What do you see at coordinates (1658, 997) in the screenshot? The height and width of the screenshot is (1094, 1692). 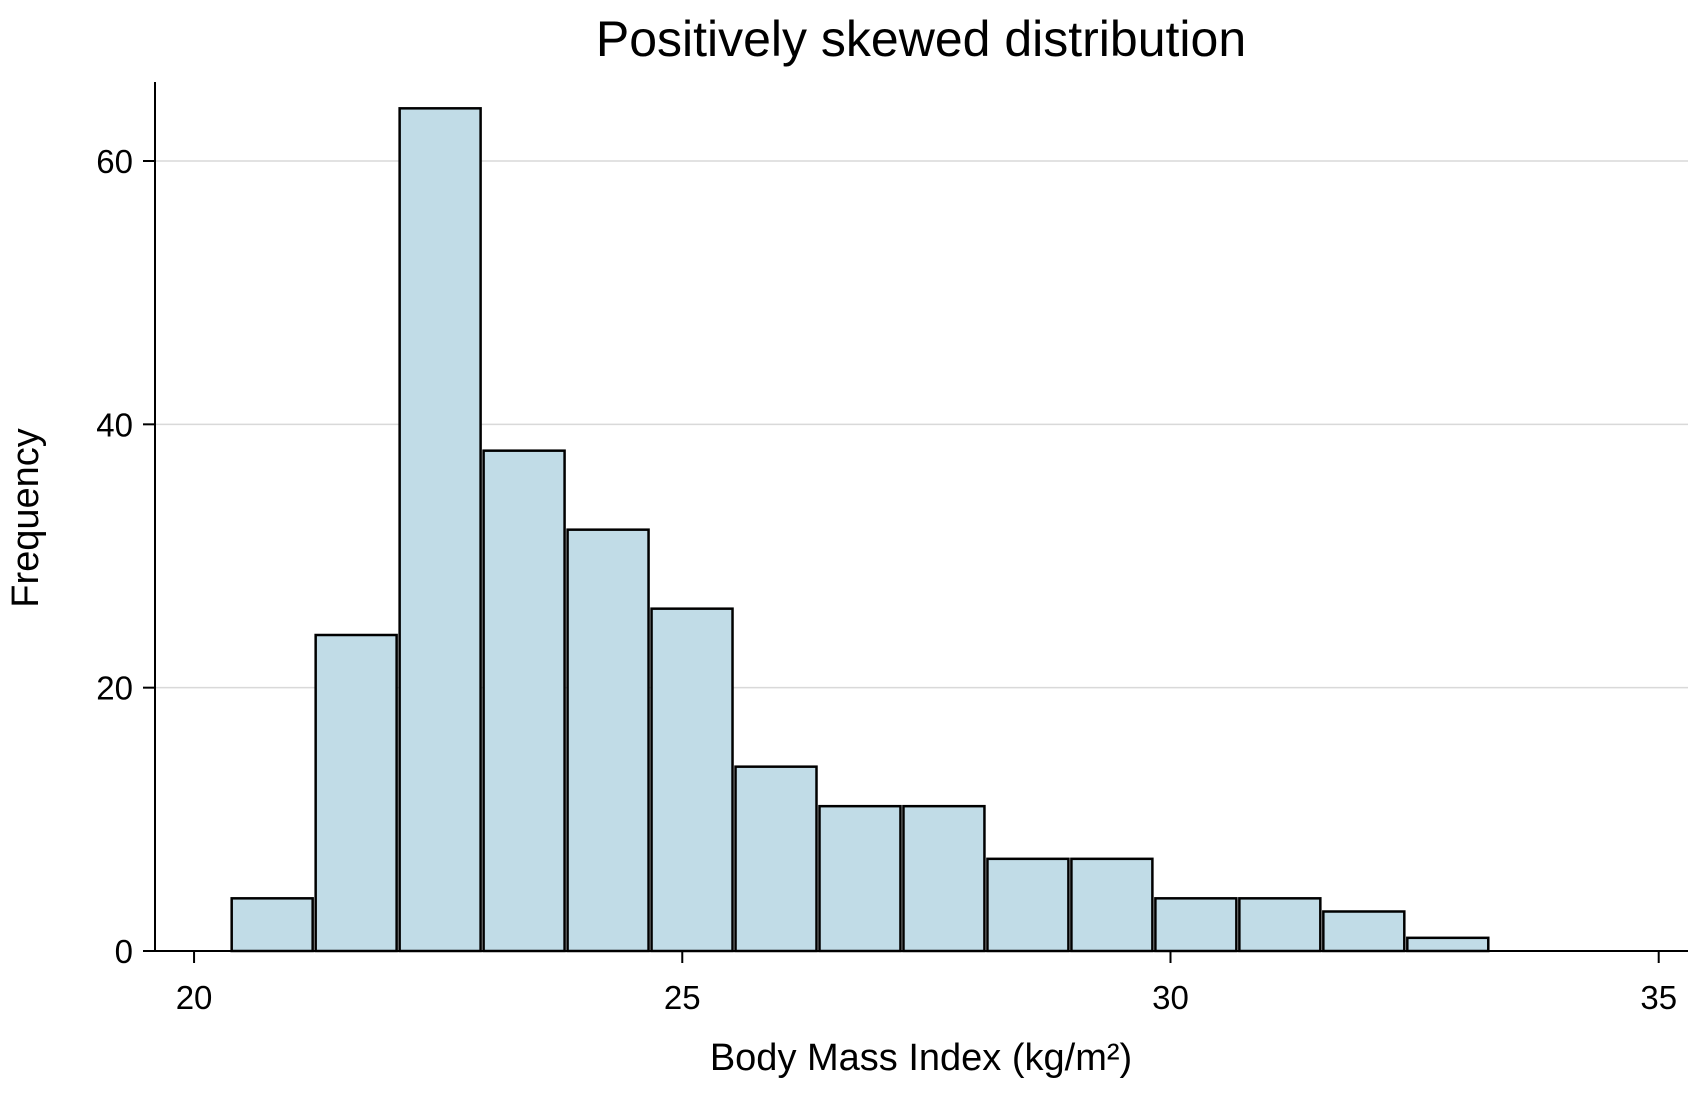 I see `x-tick-label: 35` at bounding box center [1658, 997].